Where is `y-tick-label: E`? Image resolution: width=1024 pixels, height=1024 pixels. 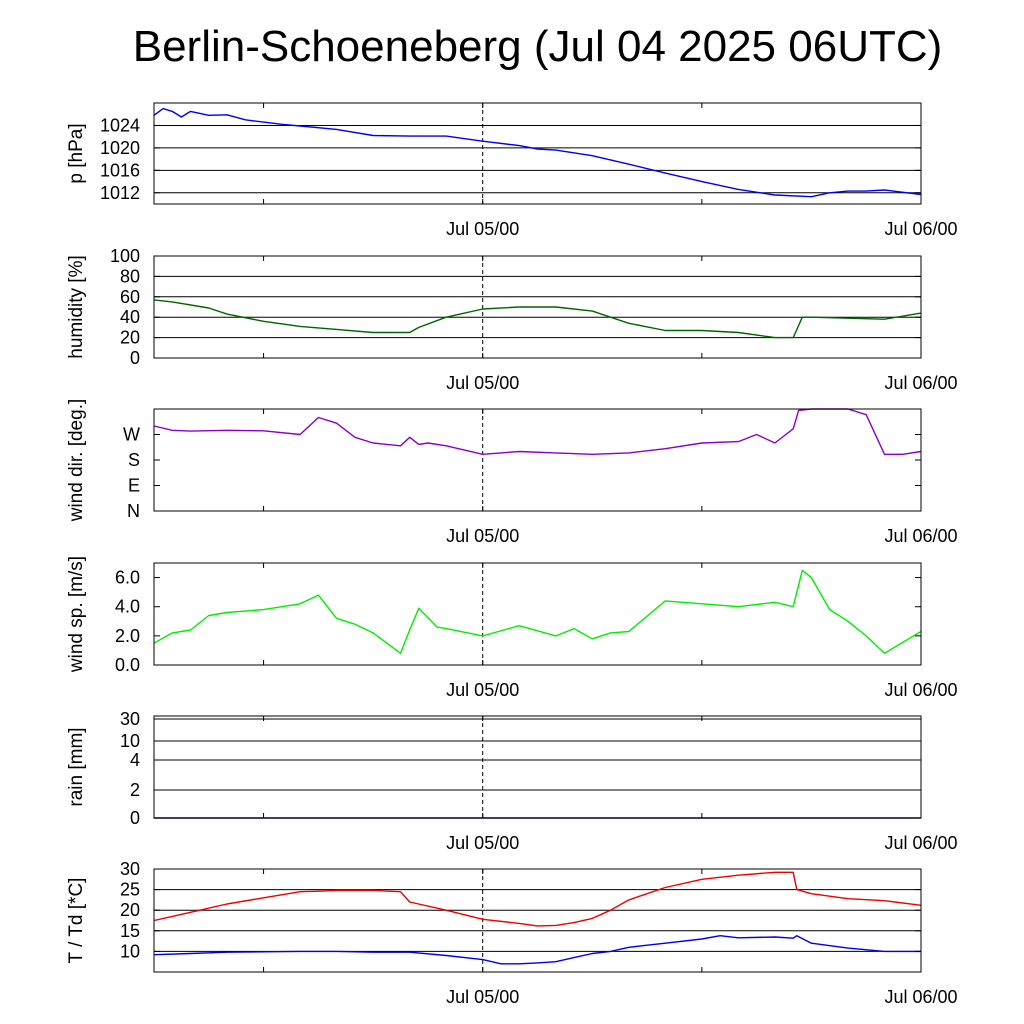 y-tick-label: E is located at coordinates (134, 486).